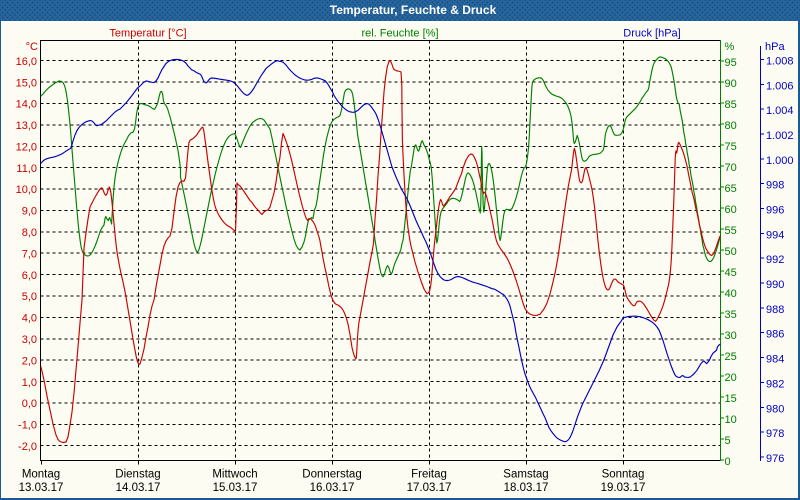  I want to click on svg-text: 35, so click(731, 315).